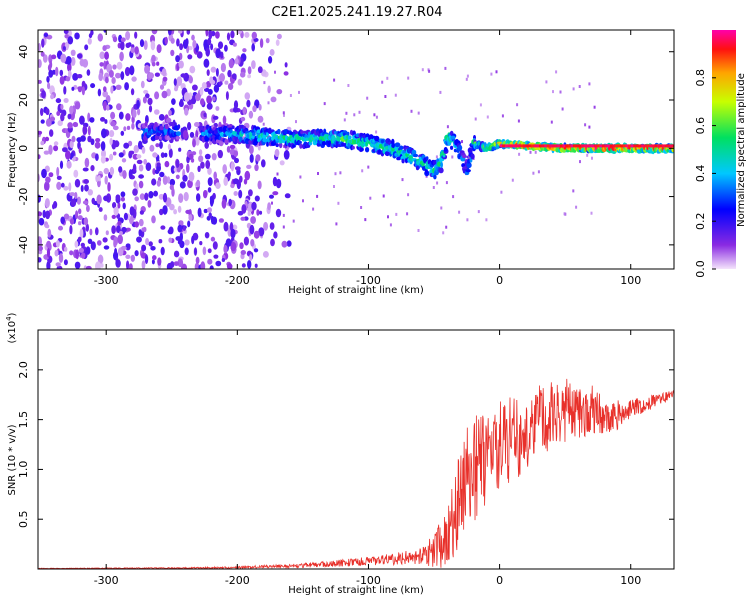 This screenshot has width=750, height=600. Describe the element at coordinates (23, 420) in the screenshot. I see `snr-y-tick-label: 1.5` at that location.